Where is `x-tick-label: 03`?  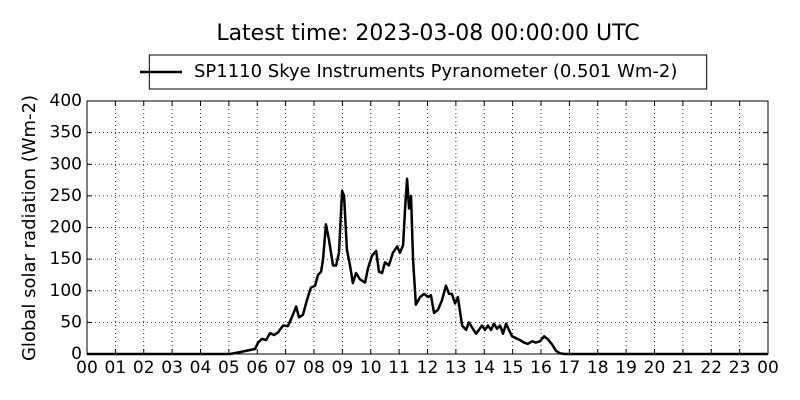
x-tick-label: 03 is located at coordinates (172, 368).